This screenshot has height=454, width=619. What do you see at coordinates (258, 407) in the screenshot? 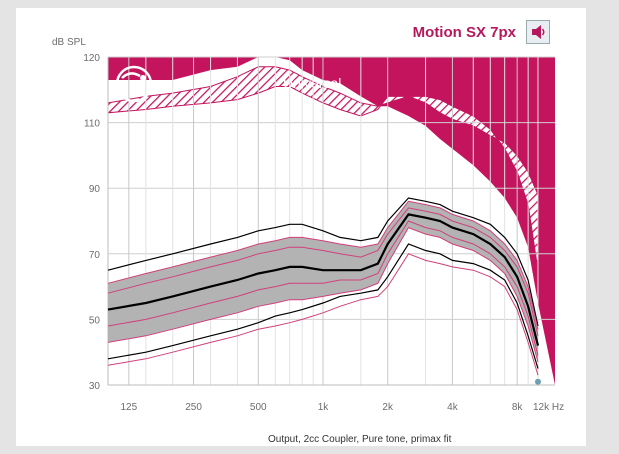
I see `x-tick-label: 500` at bounding box center [258, 407].